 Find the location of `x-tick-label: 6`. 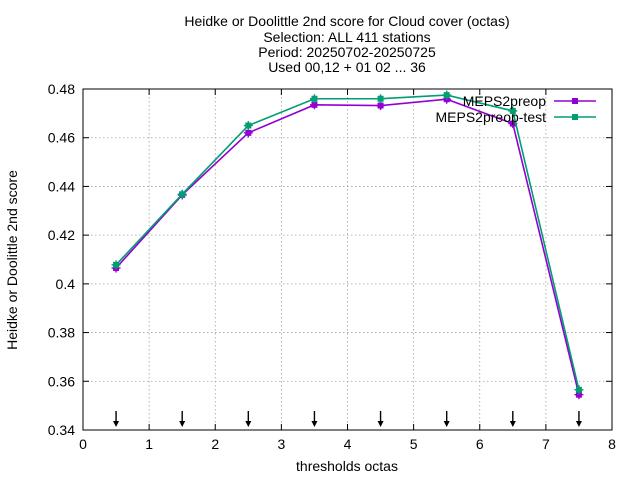

x-tick-label: 6 is located at coordinates (480, 444).